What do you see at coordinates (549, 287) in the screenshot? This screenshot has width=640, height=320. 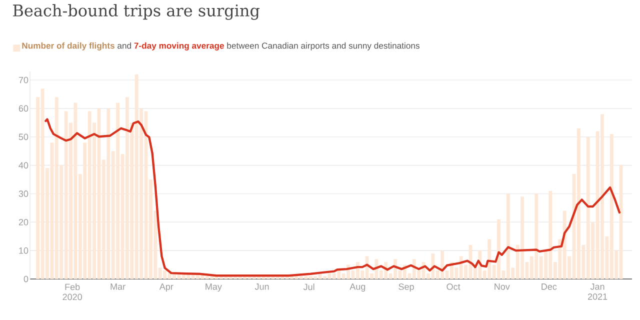 I see `x-tick-label: Dec` at bounding box center [549, 287].